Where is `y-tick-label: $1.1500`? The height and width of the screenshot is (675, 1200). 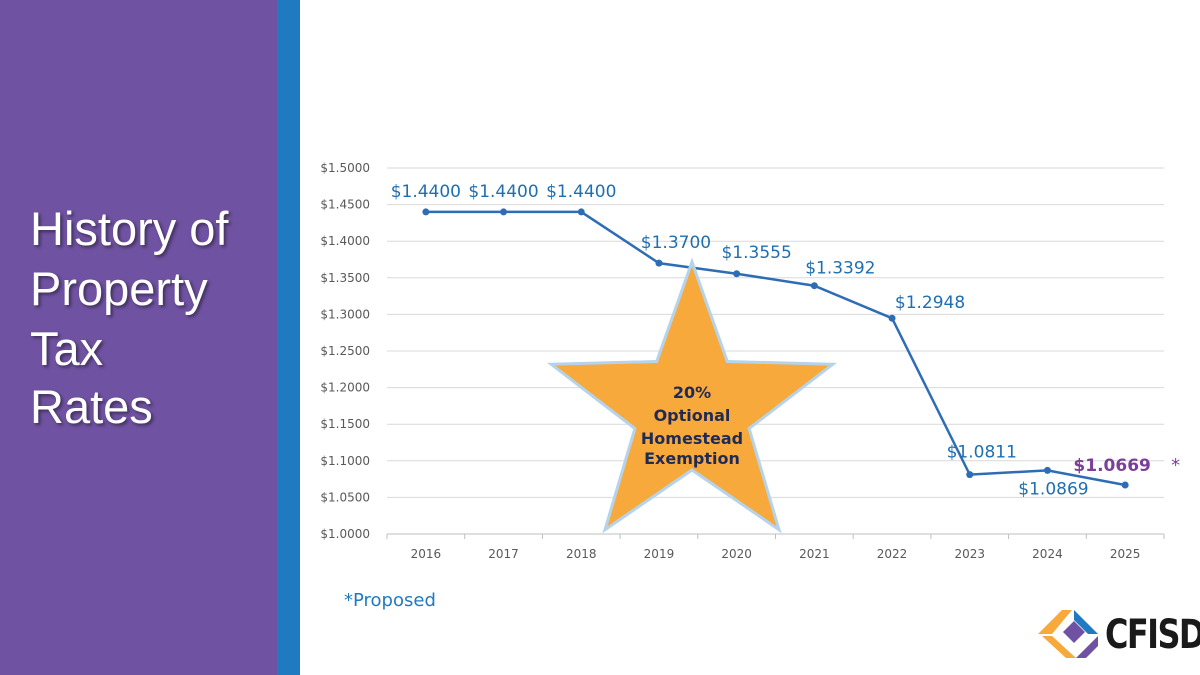
y-tick-label: $1.1500 is located at coordinates (345, 424).